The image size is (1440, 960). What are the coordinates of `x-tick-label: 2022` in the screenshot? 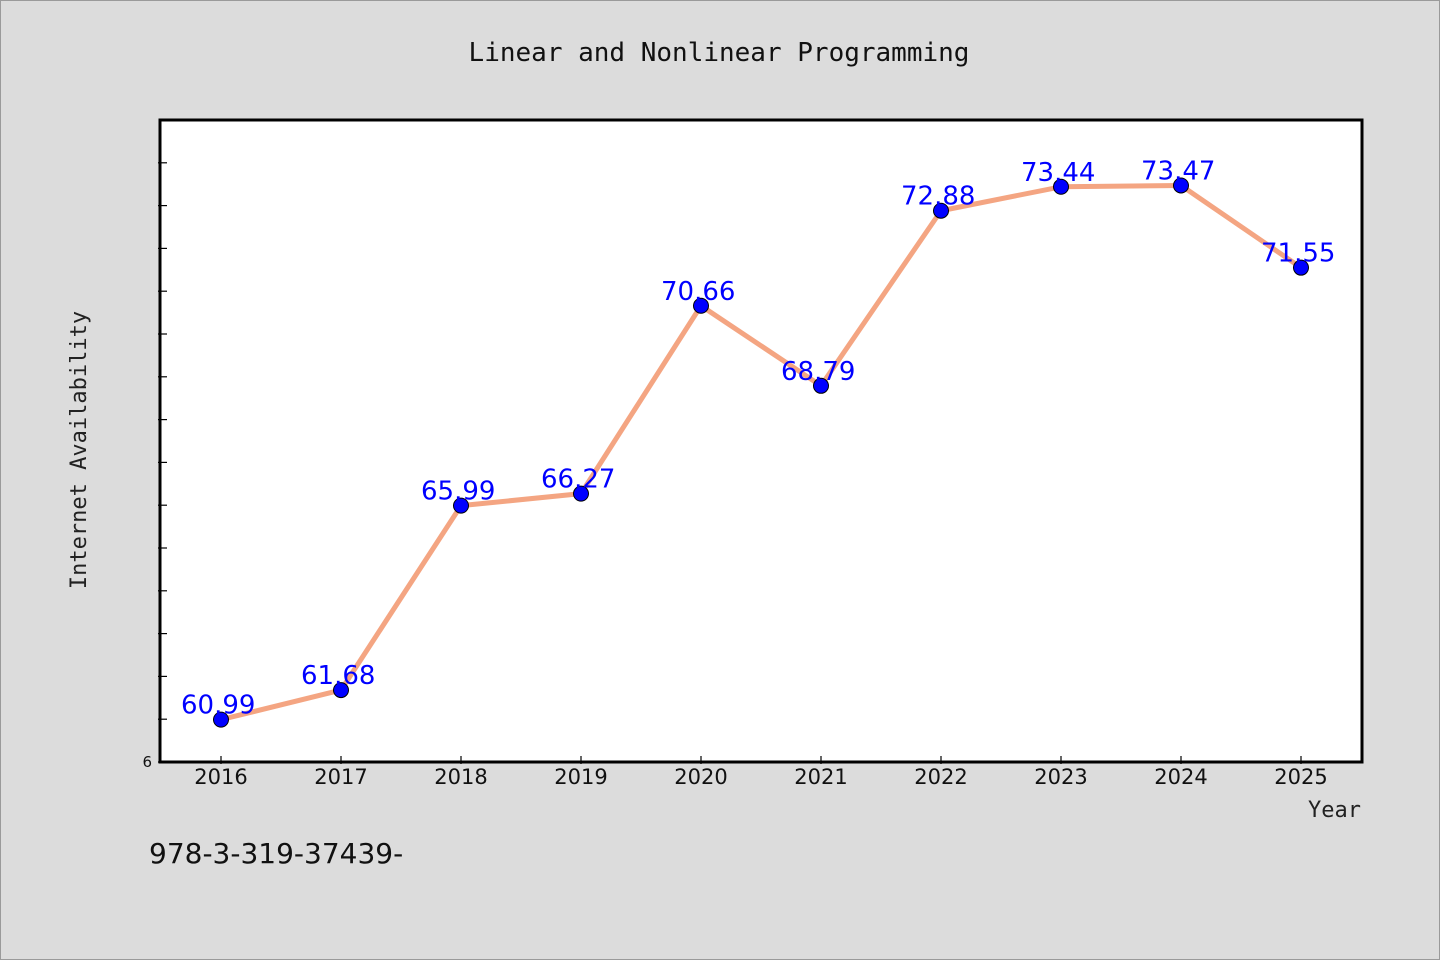 It's located at (940, 777).